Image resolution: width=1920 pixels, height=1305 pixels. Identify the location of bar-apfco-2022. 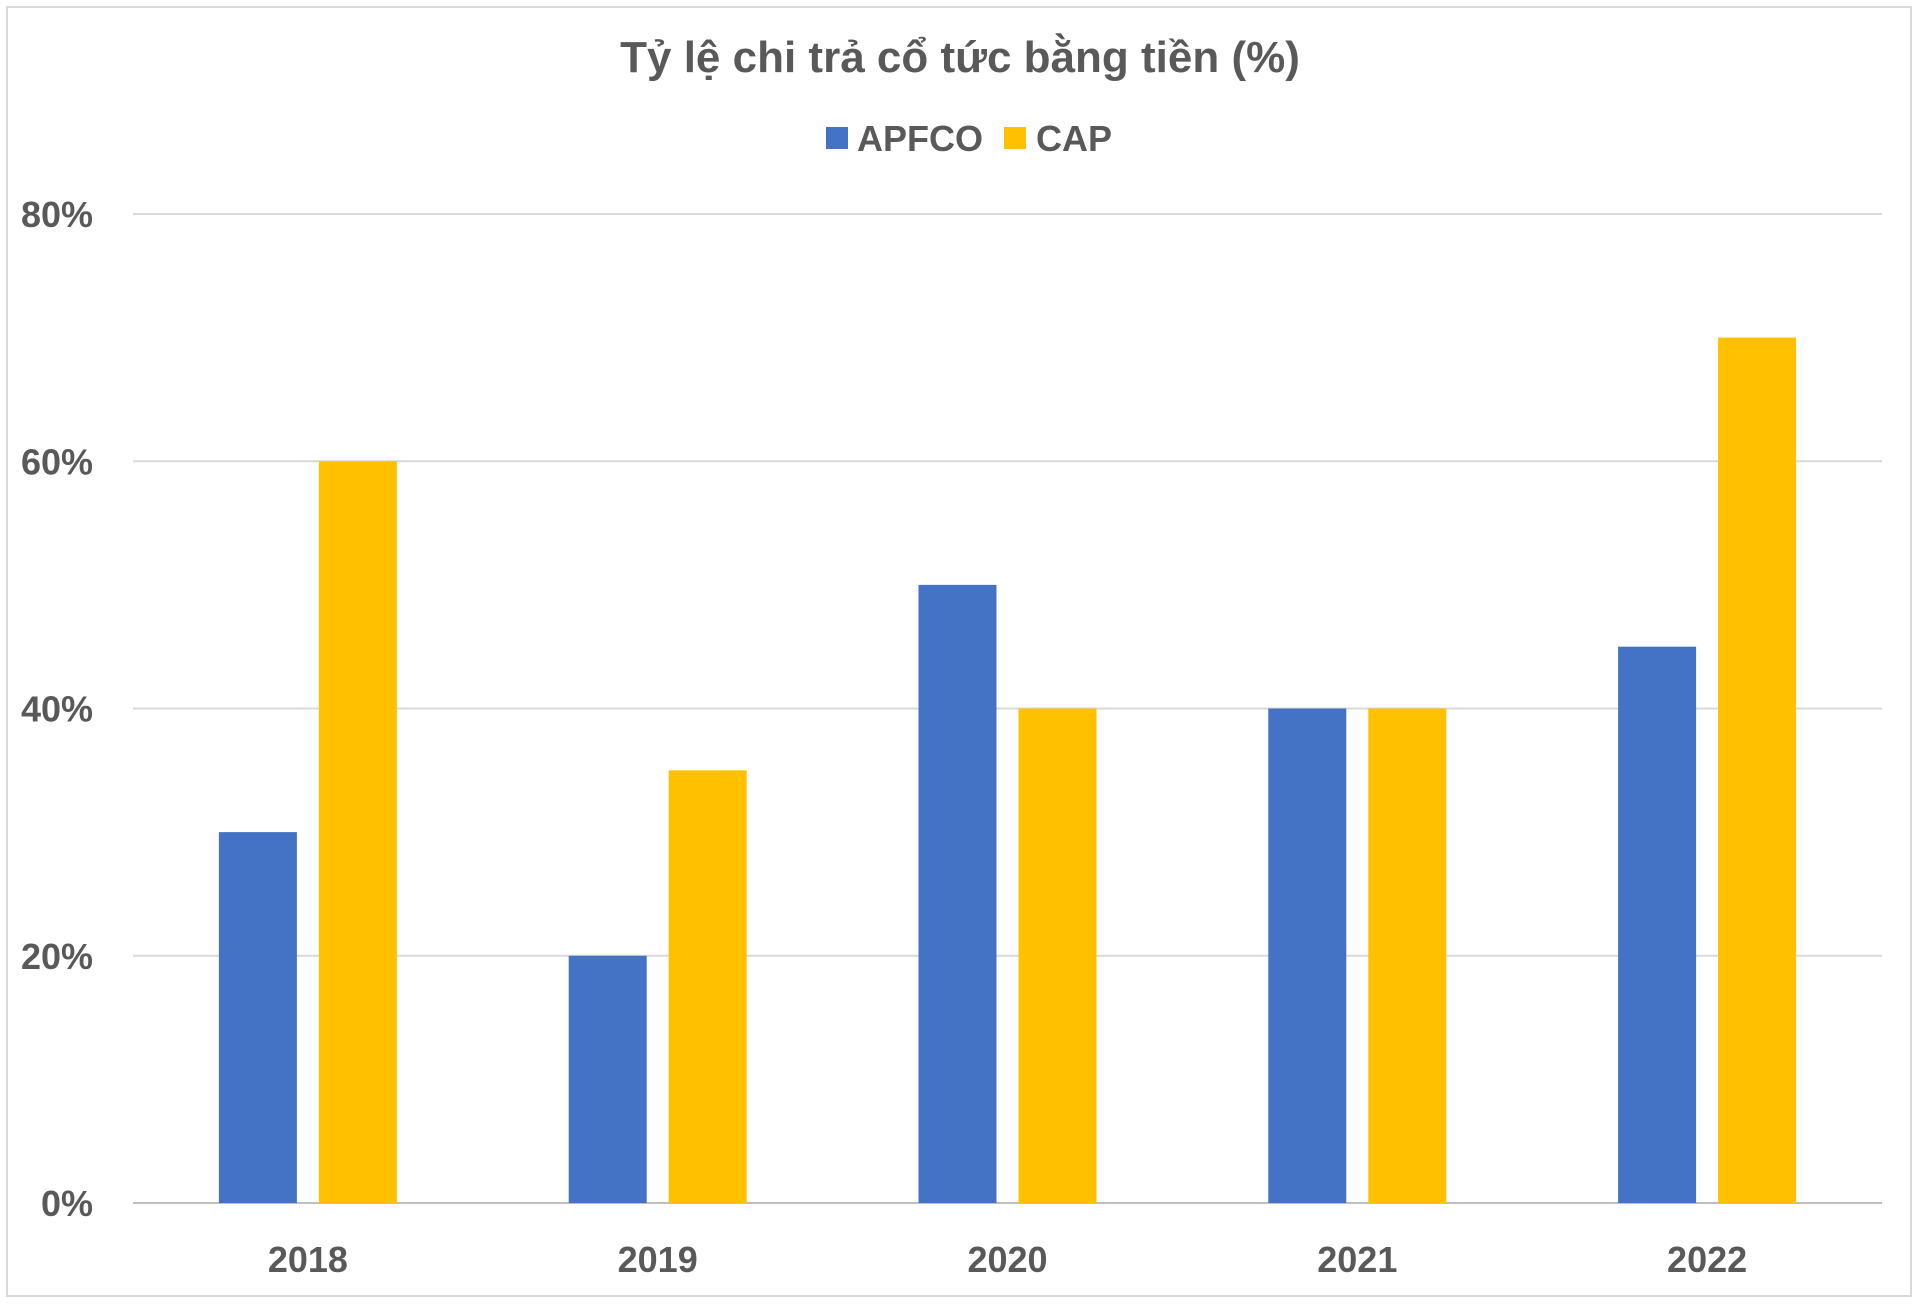
(1657, 924).